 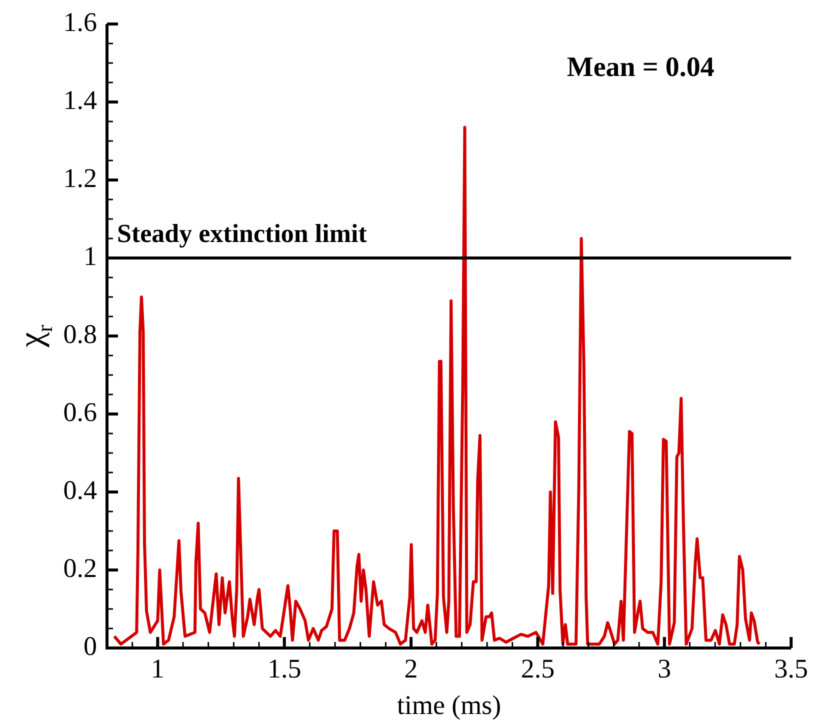 What do you see at coordinates (640, 67) in the screenshot?
I see `annotation: Mean = 0.04` at bounding box center [640, 67].